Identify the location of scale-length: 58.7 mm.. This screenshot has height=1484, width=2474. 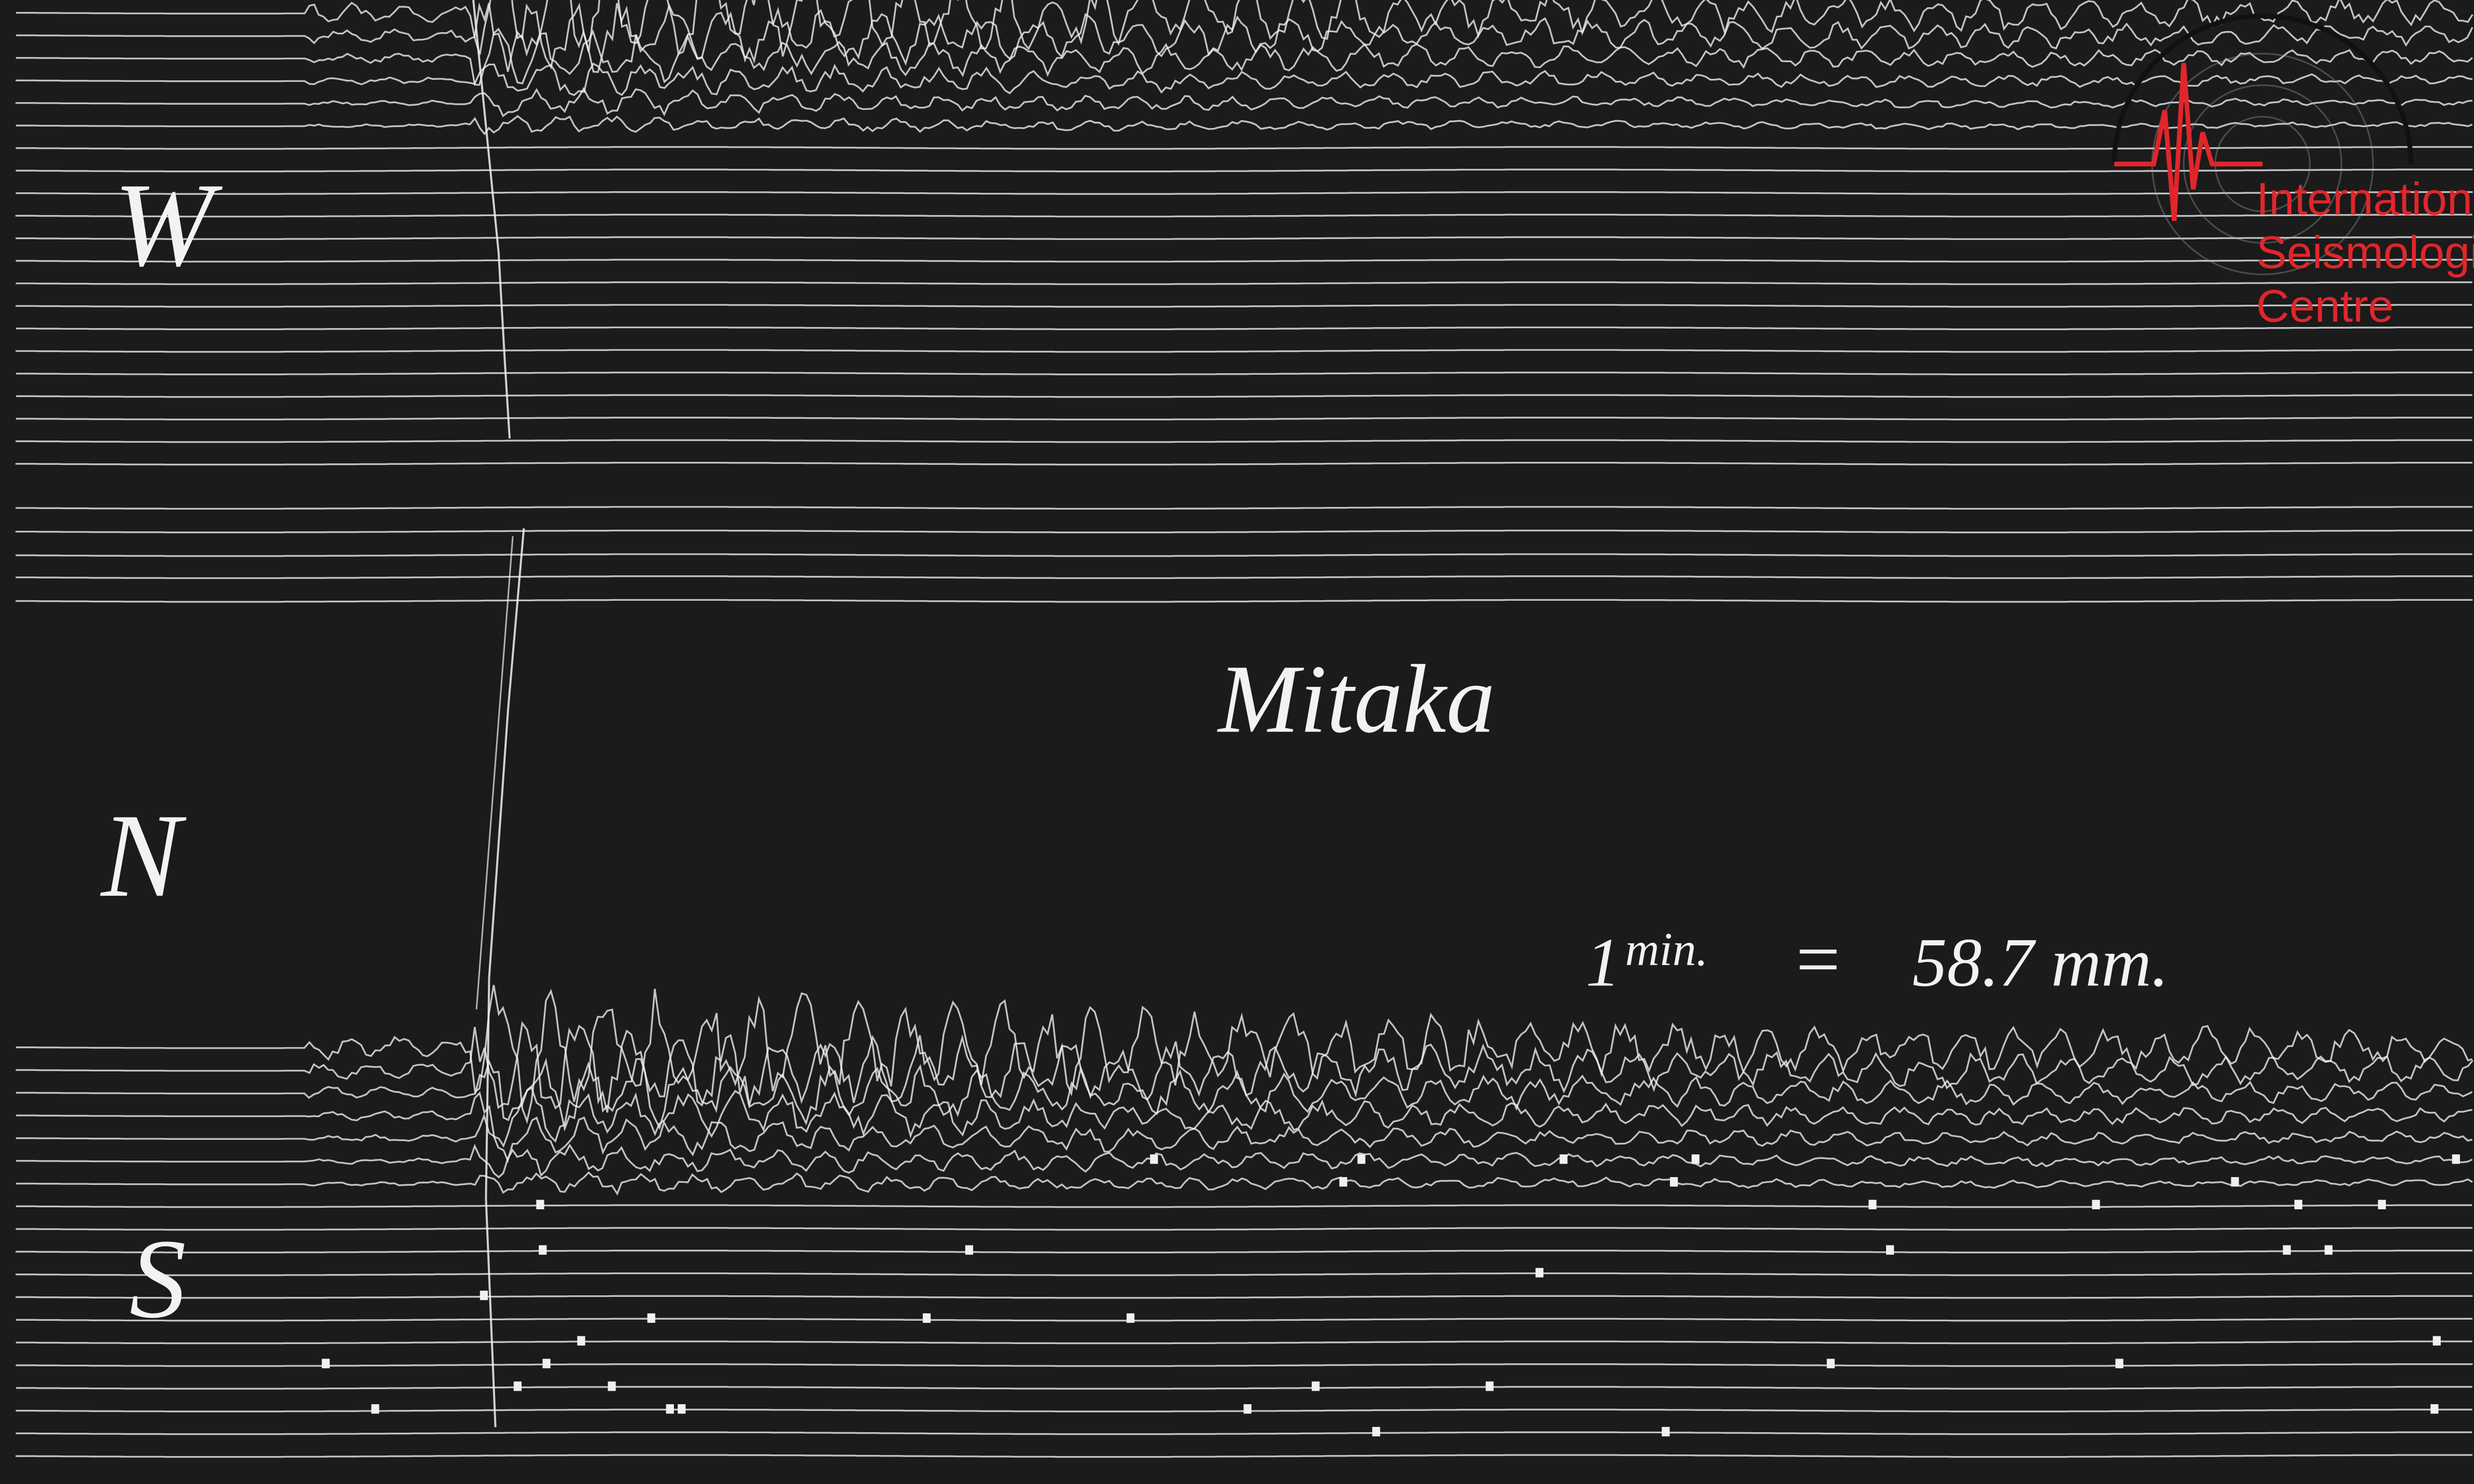
(2041, 962).